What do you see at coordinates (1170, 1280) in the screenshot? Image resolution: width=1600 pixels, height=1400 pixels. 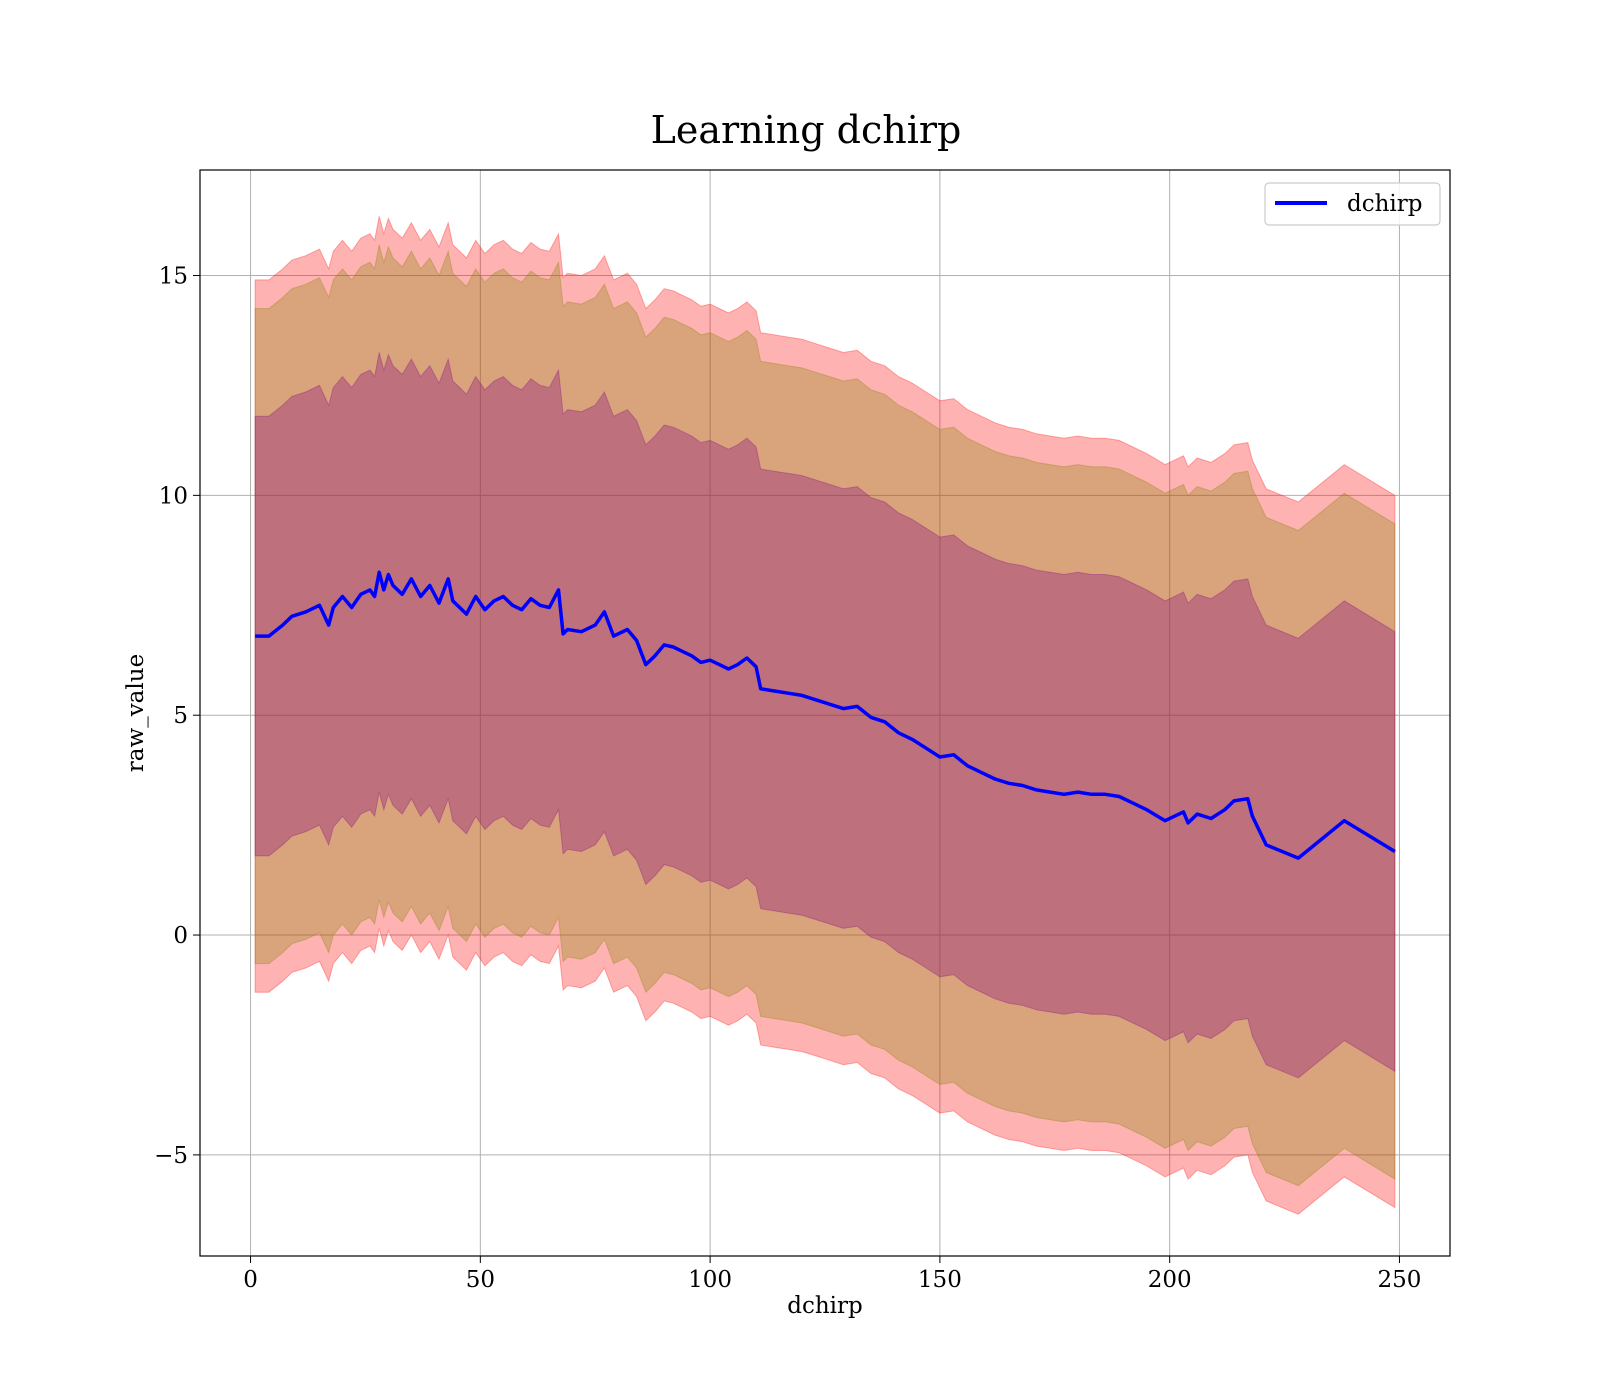 I see `x-tick-label: 200` at bounding box center [1170, 1280].